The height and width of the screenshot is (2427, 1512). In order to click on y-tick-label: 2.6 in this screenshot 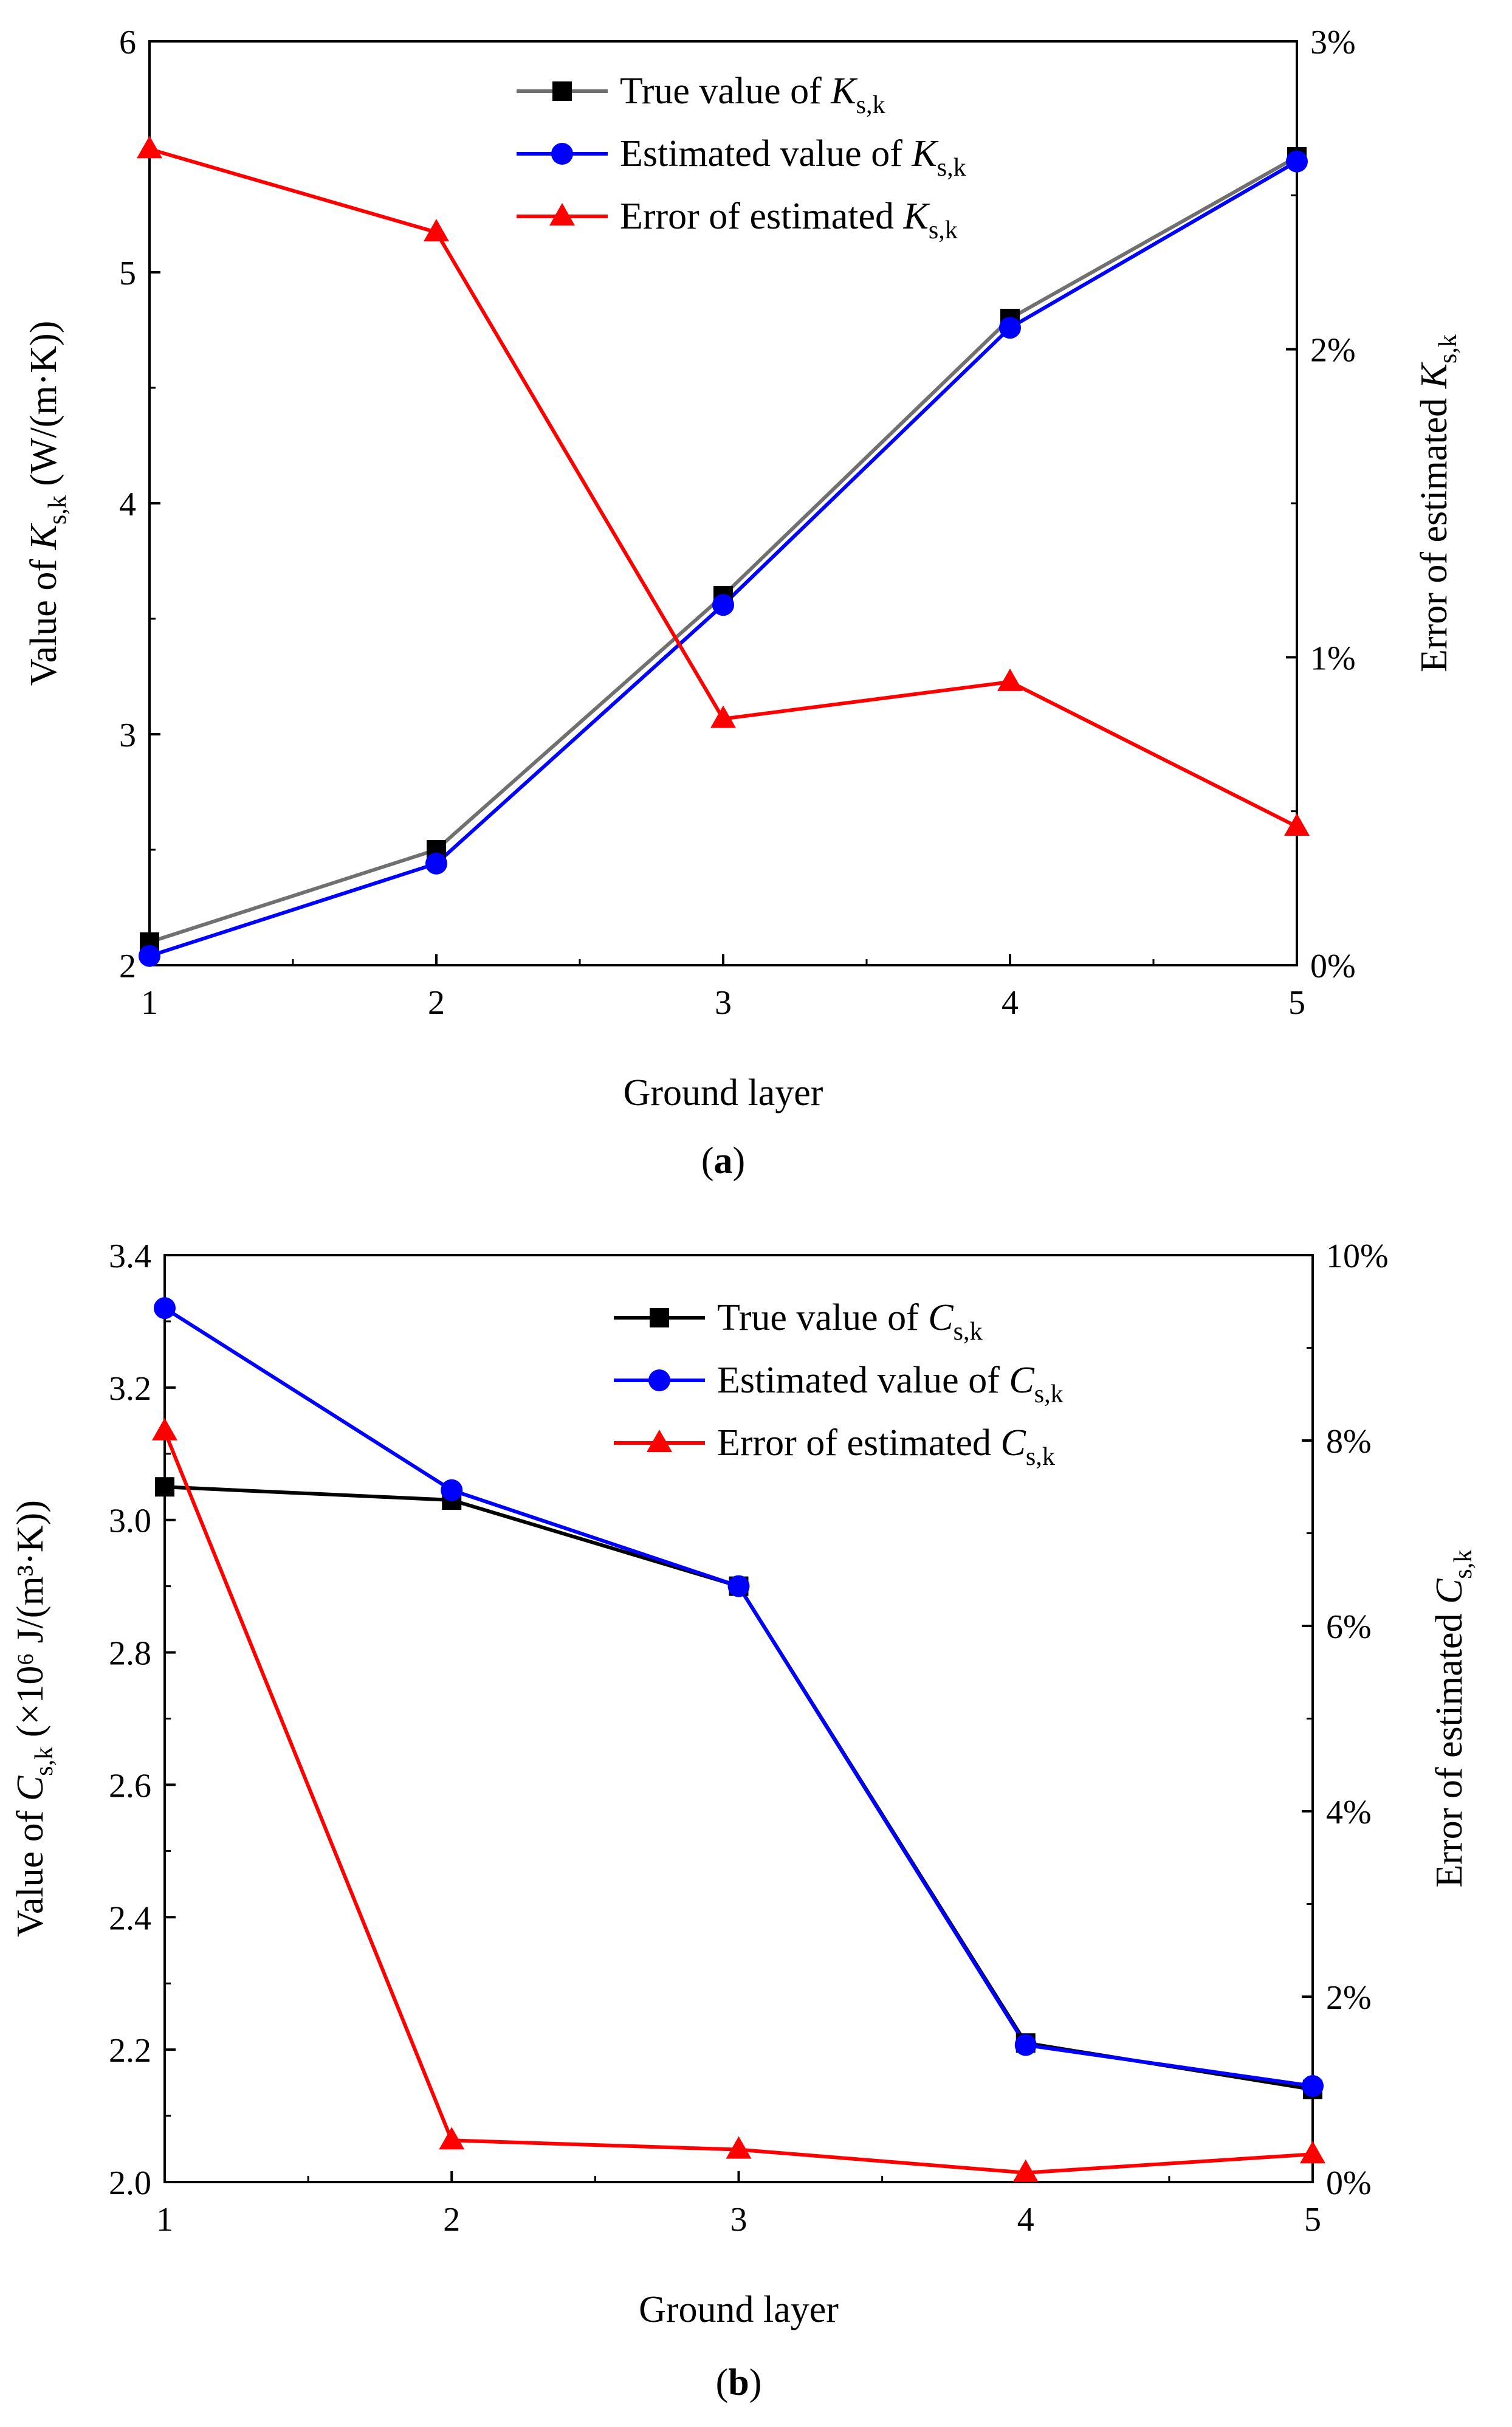, I will do `click(130, 1786)`.